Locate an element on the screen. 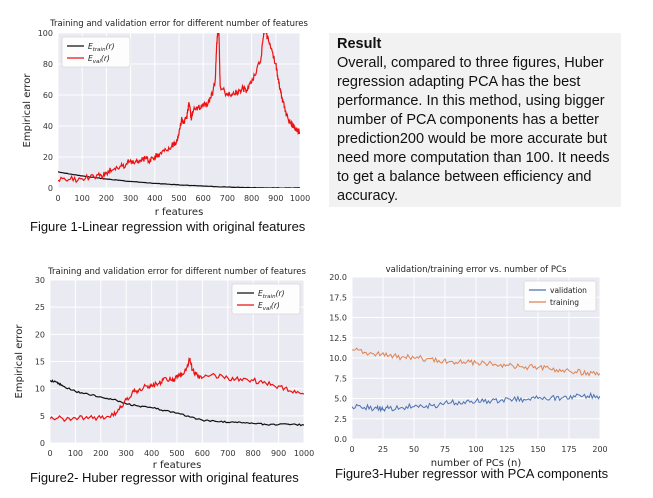 The width and height of the screenshot is (653, 498). y-tick-label: 100 is located at coordinates (45, 33).